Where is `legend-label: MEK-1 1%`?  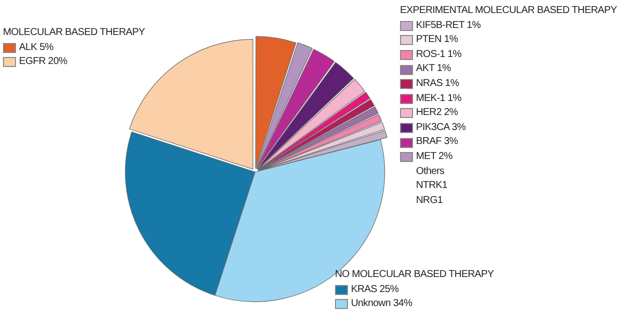 legend-label: MEK-1 1% is located at coordinates (439, 99).